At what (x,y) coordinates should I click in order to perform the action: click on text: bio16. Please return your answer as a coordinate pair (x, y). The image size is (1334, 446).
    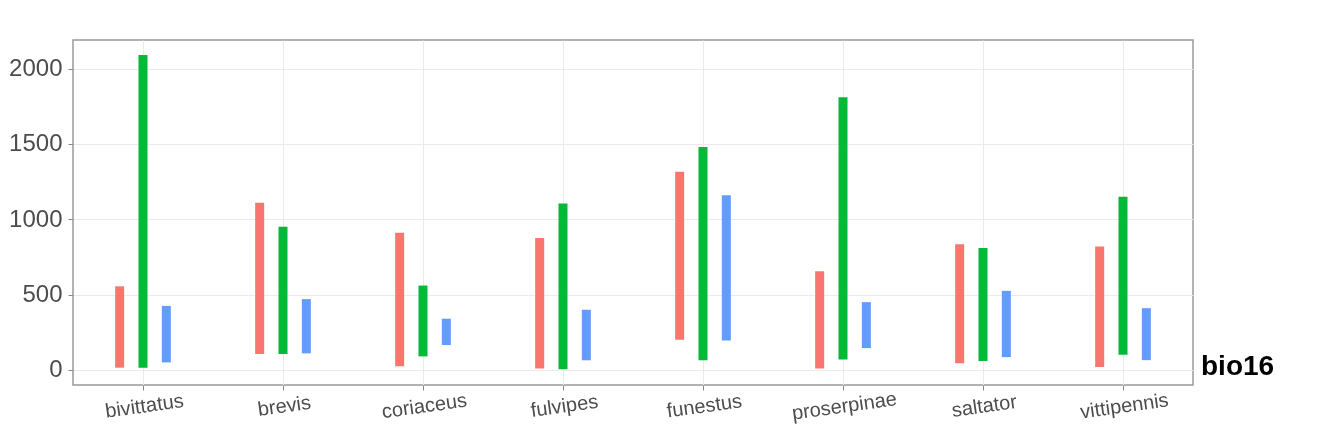
    Looking at the image, I should click on (1238, 365).